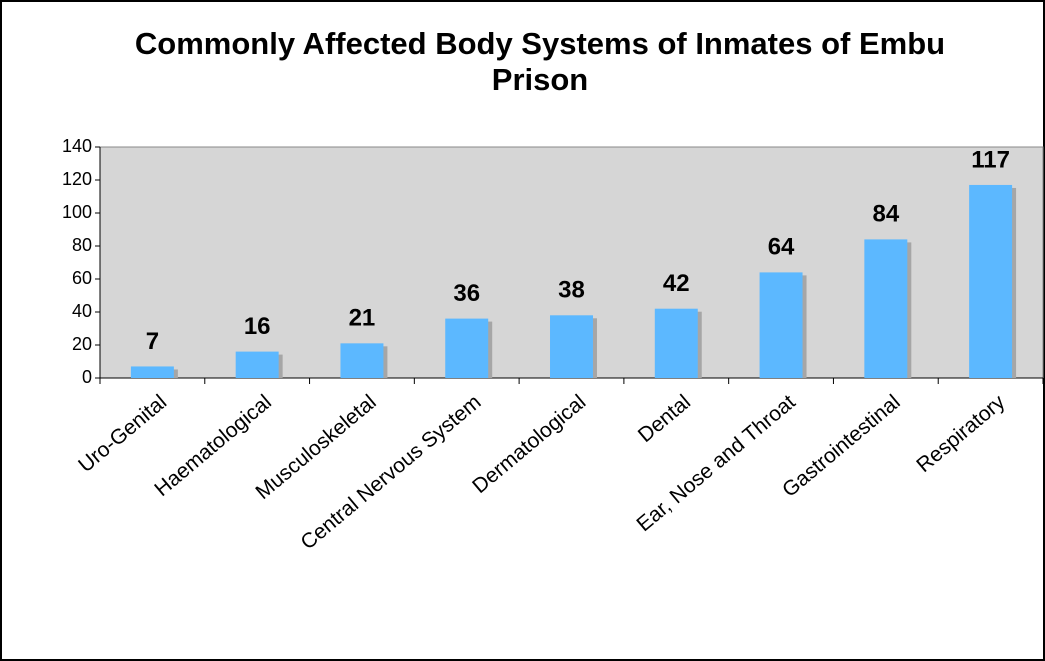 This screenshot has width=1045, height=661. What do you see at coordinates (87, 377) in the screenshot?
I see `y-tick-label: 0` at bounding box center [87, 377].